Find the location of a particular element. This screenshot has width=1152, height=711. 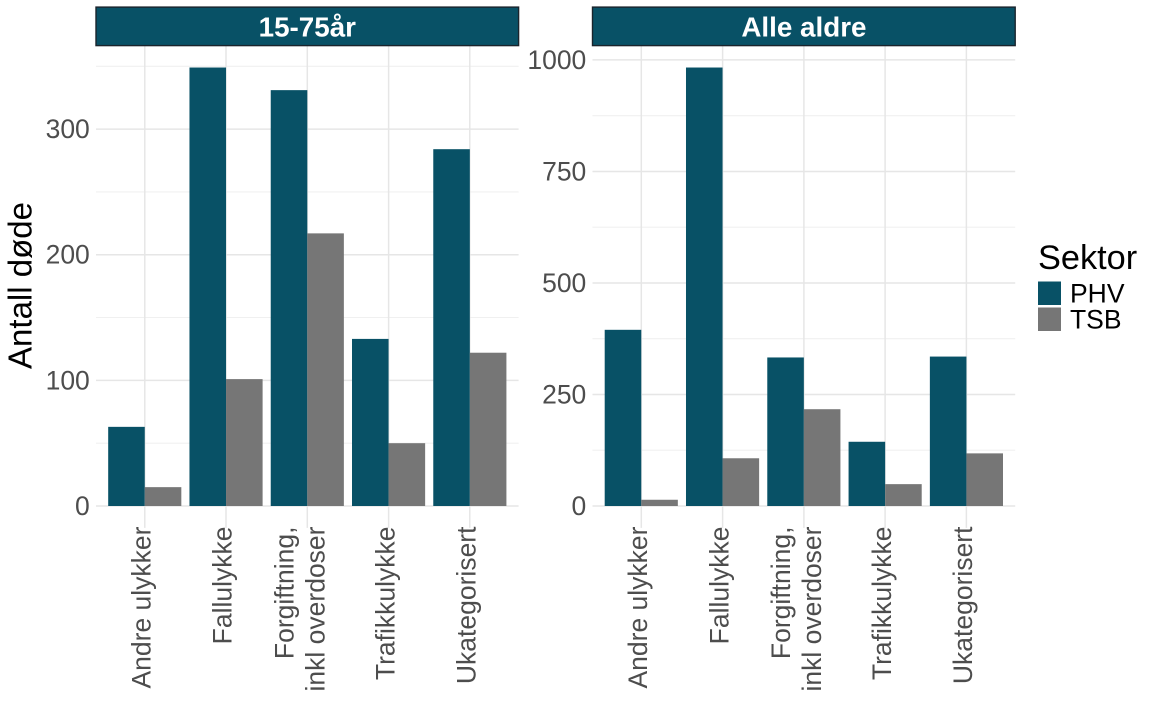

svg-text: PHV is located at coordinates (1097, 293).